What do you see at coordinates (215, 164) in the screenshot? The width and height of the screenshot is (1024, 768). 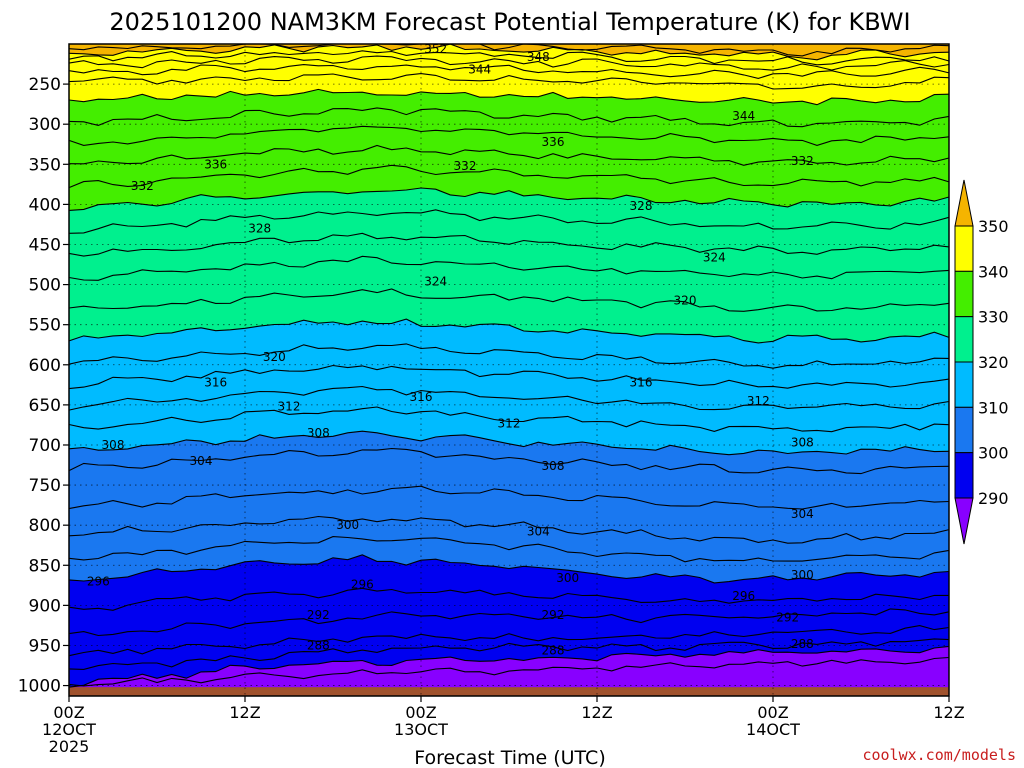 I see `contour-label: 336` at bounding box center [215, 164].